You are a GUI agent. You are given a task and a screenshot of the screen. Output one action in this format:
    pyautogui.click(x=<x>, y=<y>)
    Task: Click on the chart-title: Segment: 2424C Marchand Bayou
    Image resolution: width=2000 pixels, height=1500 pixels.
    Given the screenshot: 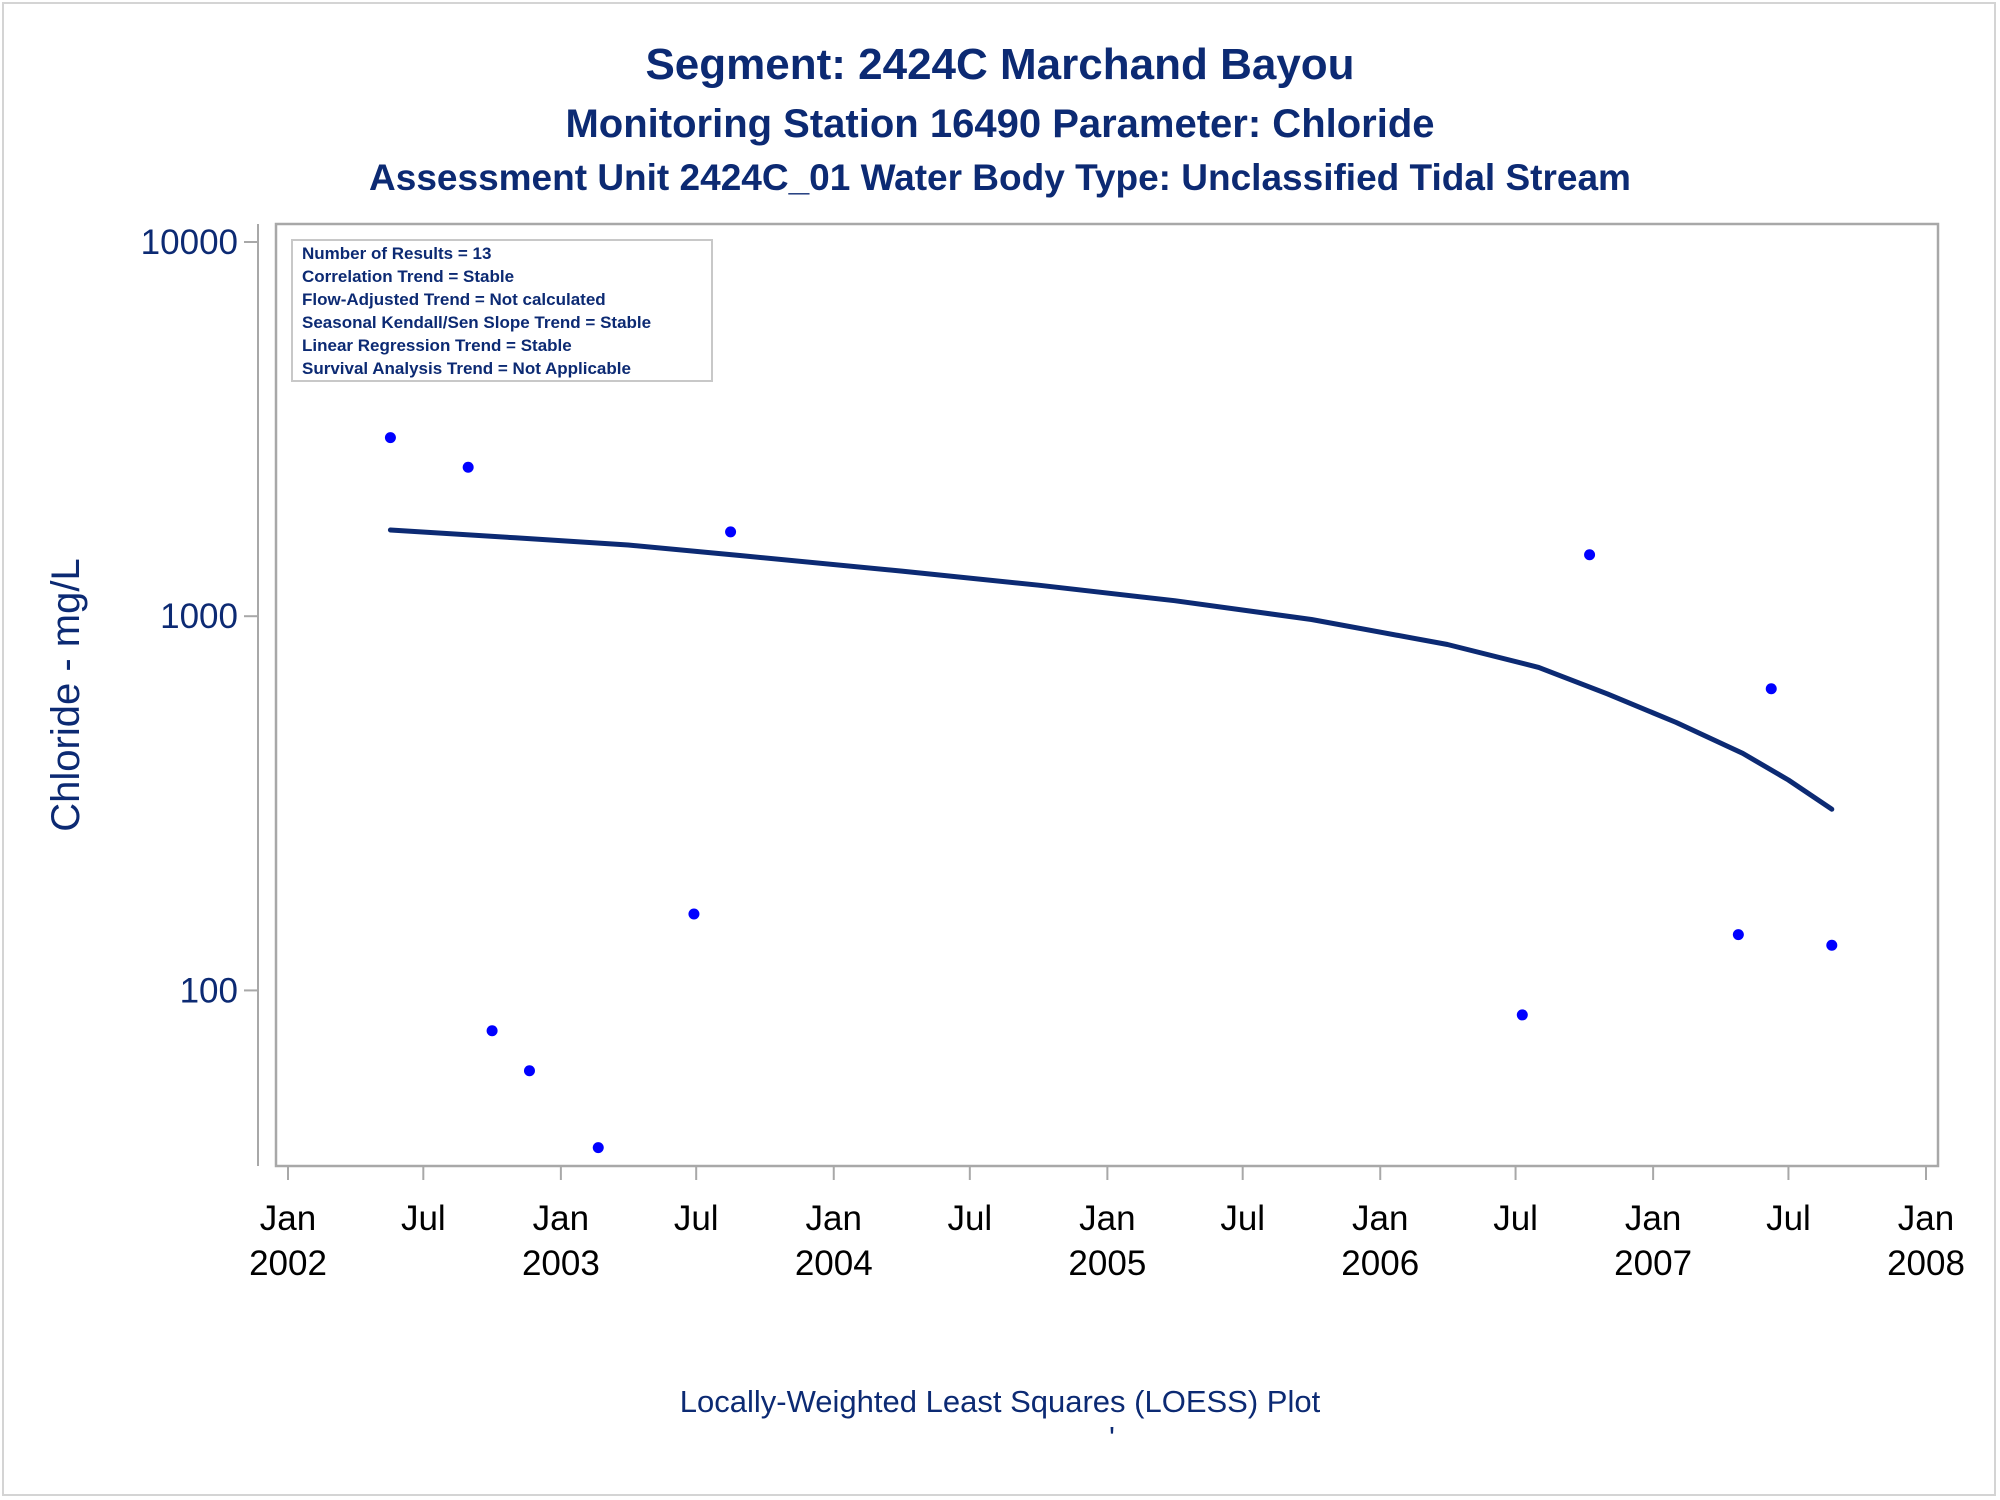 What is the action you would take?
    pyautogui.click(x=999, y=64)
    